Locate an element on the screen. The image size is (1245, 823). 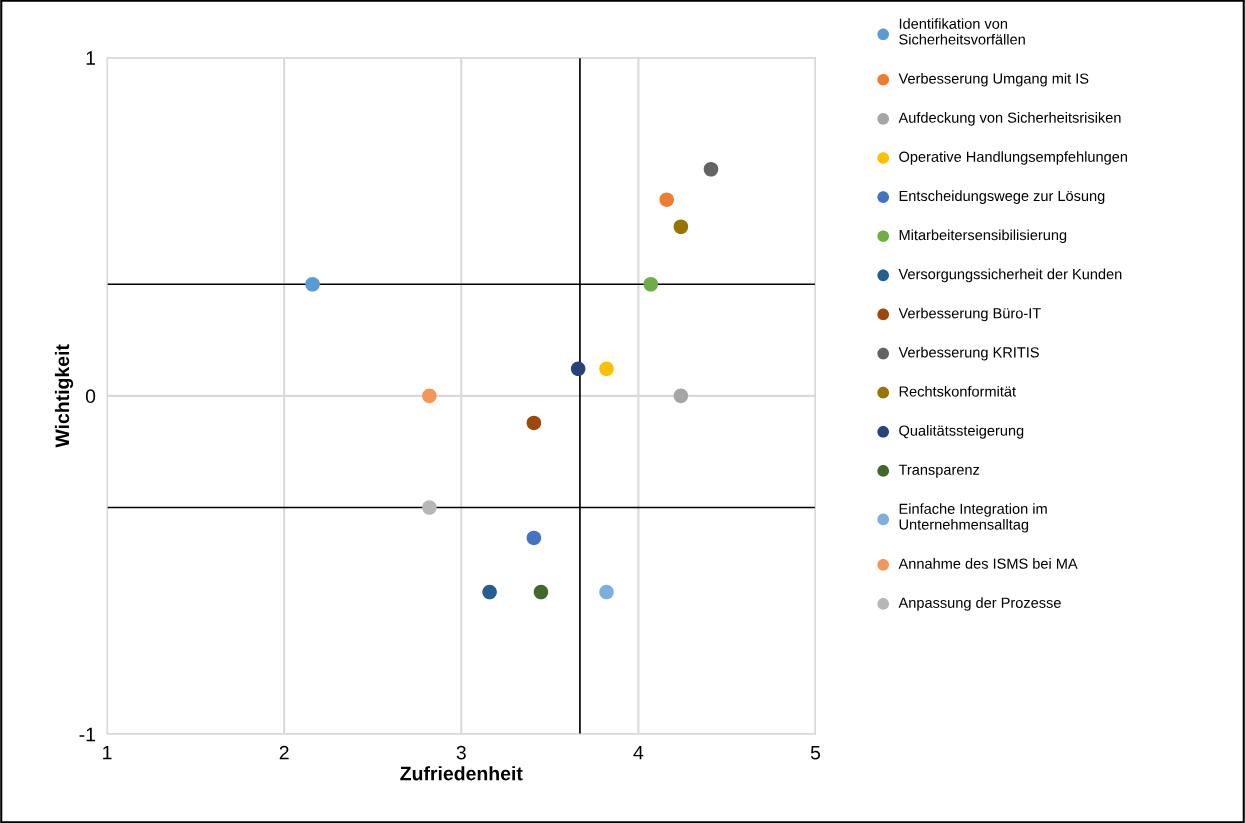
legend-label: Verbesserung KRITIS is located at coordinates (968, 353).